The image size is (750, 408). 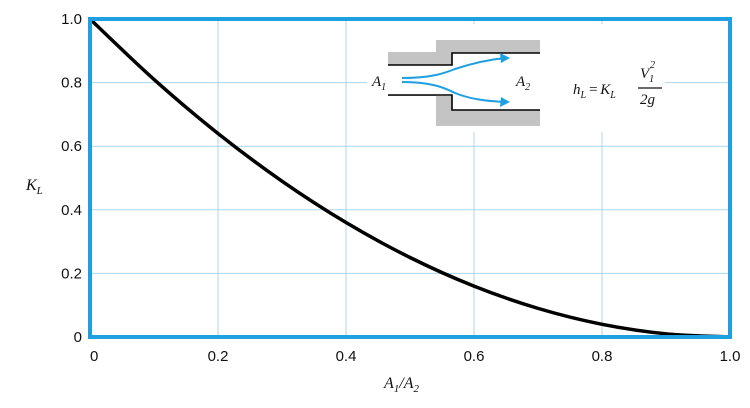 I want to click on head-loss-equation: hL = KL V1 2 2g, so click(x=617, y=84).